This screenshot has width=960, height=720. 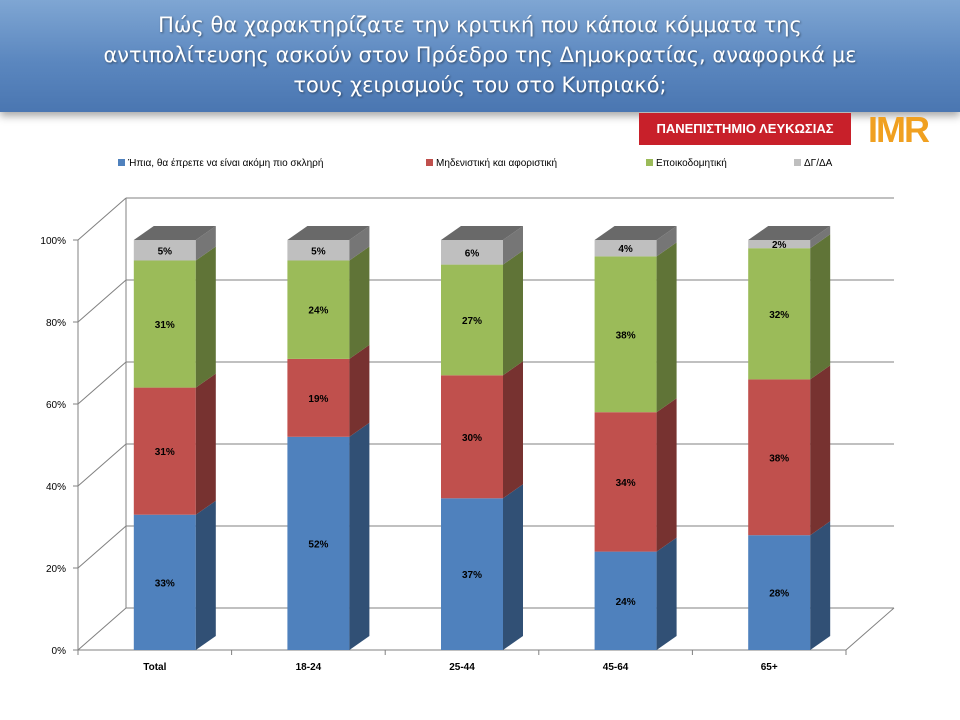 I want to click on data-label: 34%, so click(x=626, y=483).